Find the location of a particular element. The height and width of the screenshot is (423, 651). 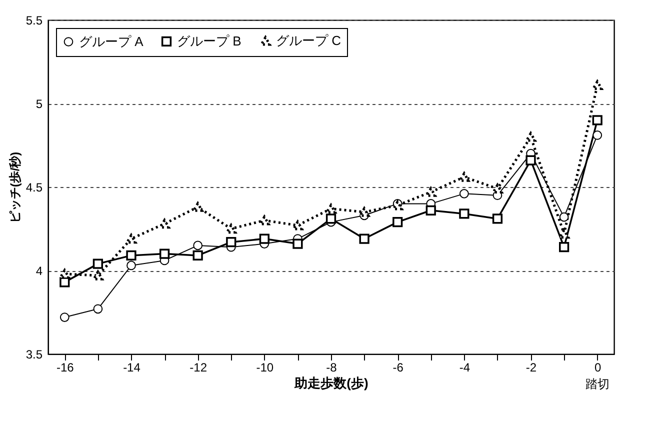

legend-label: グループ A is located at coordinates (111, 41).